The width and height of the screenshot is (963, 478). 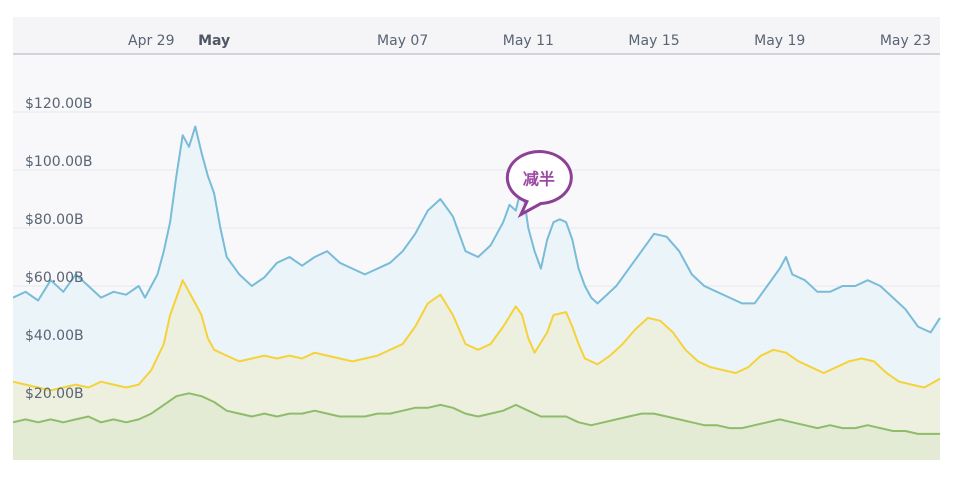 What do you see at coordinates (54, 220) in the screenshot?
I see `y-tick-label-3: $80.00B` at bounding box center [54, 220].